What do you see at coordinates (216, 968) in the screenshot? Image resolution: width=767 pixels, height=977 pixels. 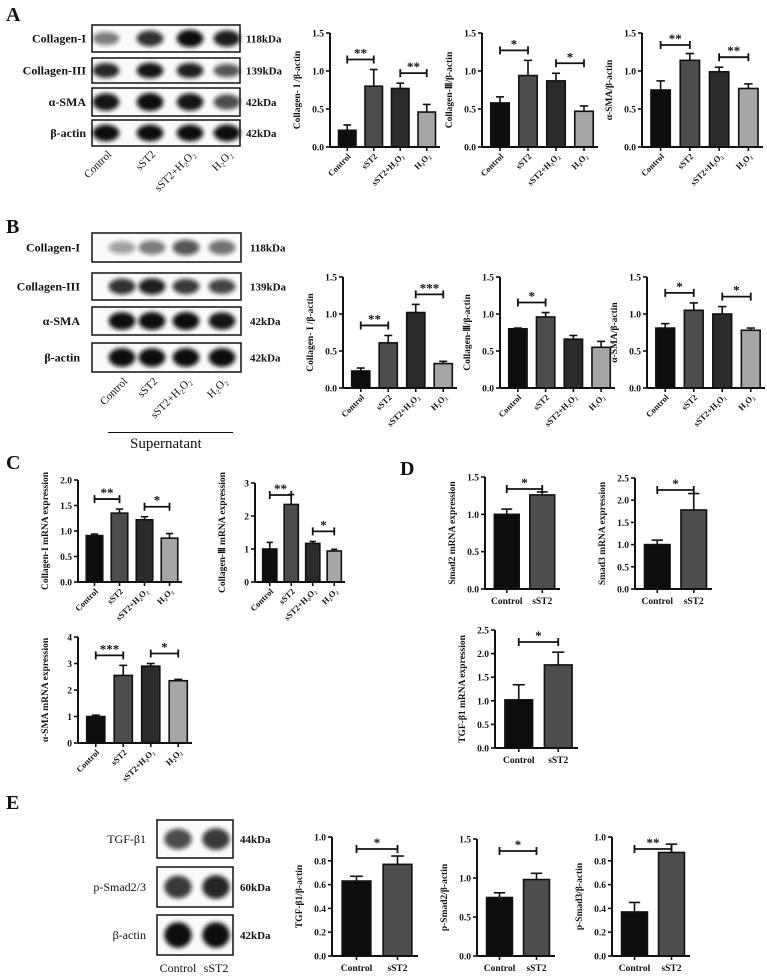 I see `blot-lane-label: sST2` at bounding box center [216, 968].